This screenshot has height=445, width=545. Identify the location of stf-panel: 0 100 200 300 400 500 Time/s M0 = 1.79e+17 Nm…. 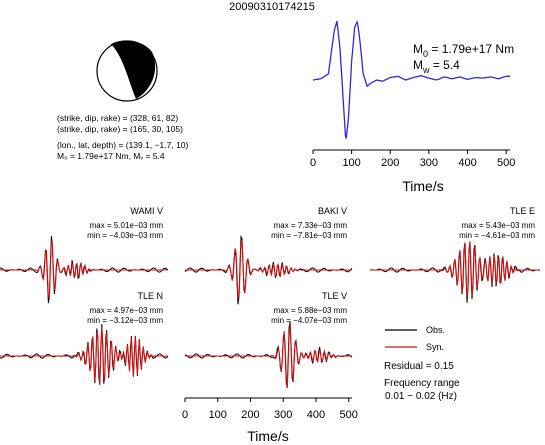
(412, 107).